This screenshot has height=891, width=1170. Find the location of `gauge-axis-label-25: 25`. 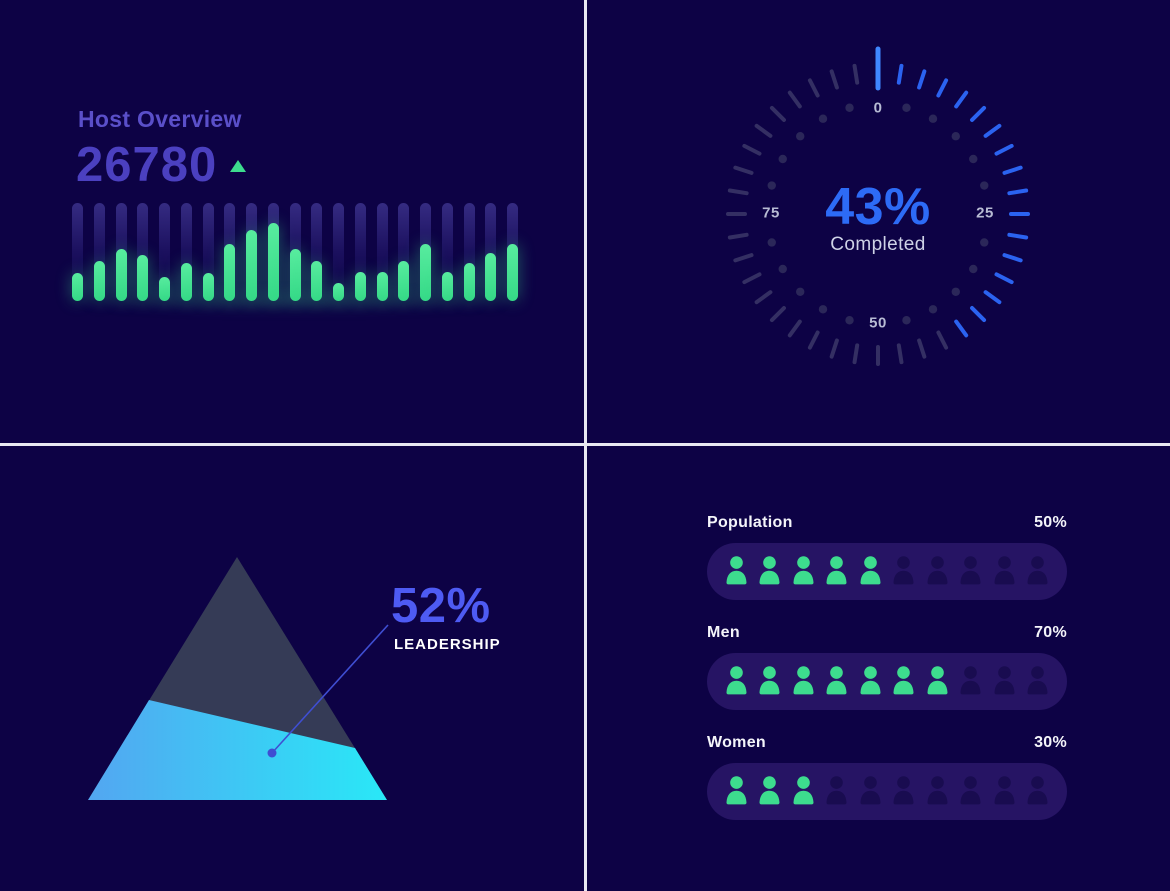

gauge-axis-label-25: 25 is located at coordinates (985, 213).